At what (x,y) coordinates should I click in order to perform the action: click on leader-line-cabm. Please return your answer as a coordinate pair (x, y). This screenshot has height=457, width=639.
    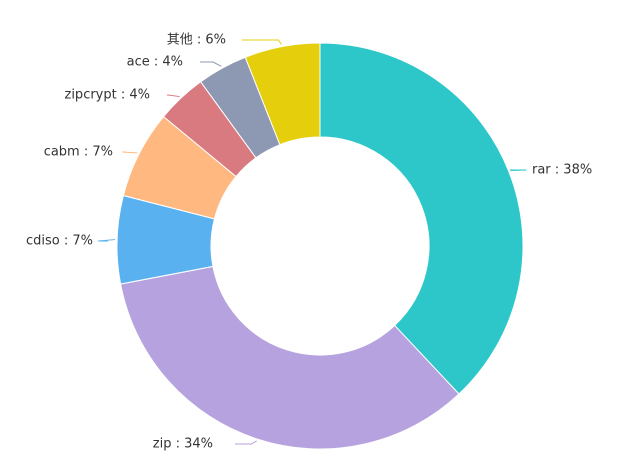
    Looking at the image, I should click on (130, 152).